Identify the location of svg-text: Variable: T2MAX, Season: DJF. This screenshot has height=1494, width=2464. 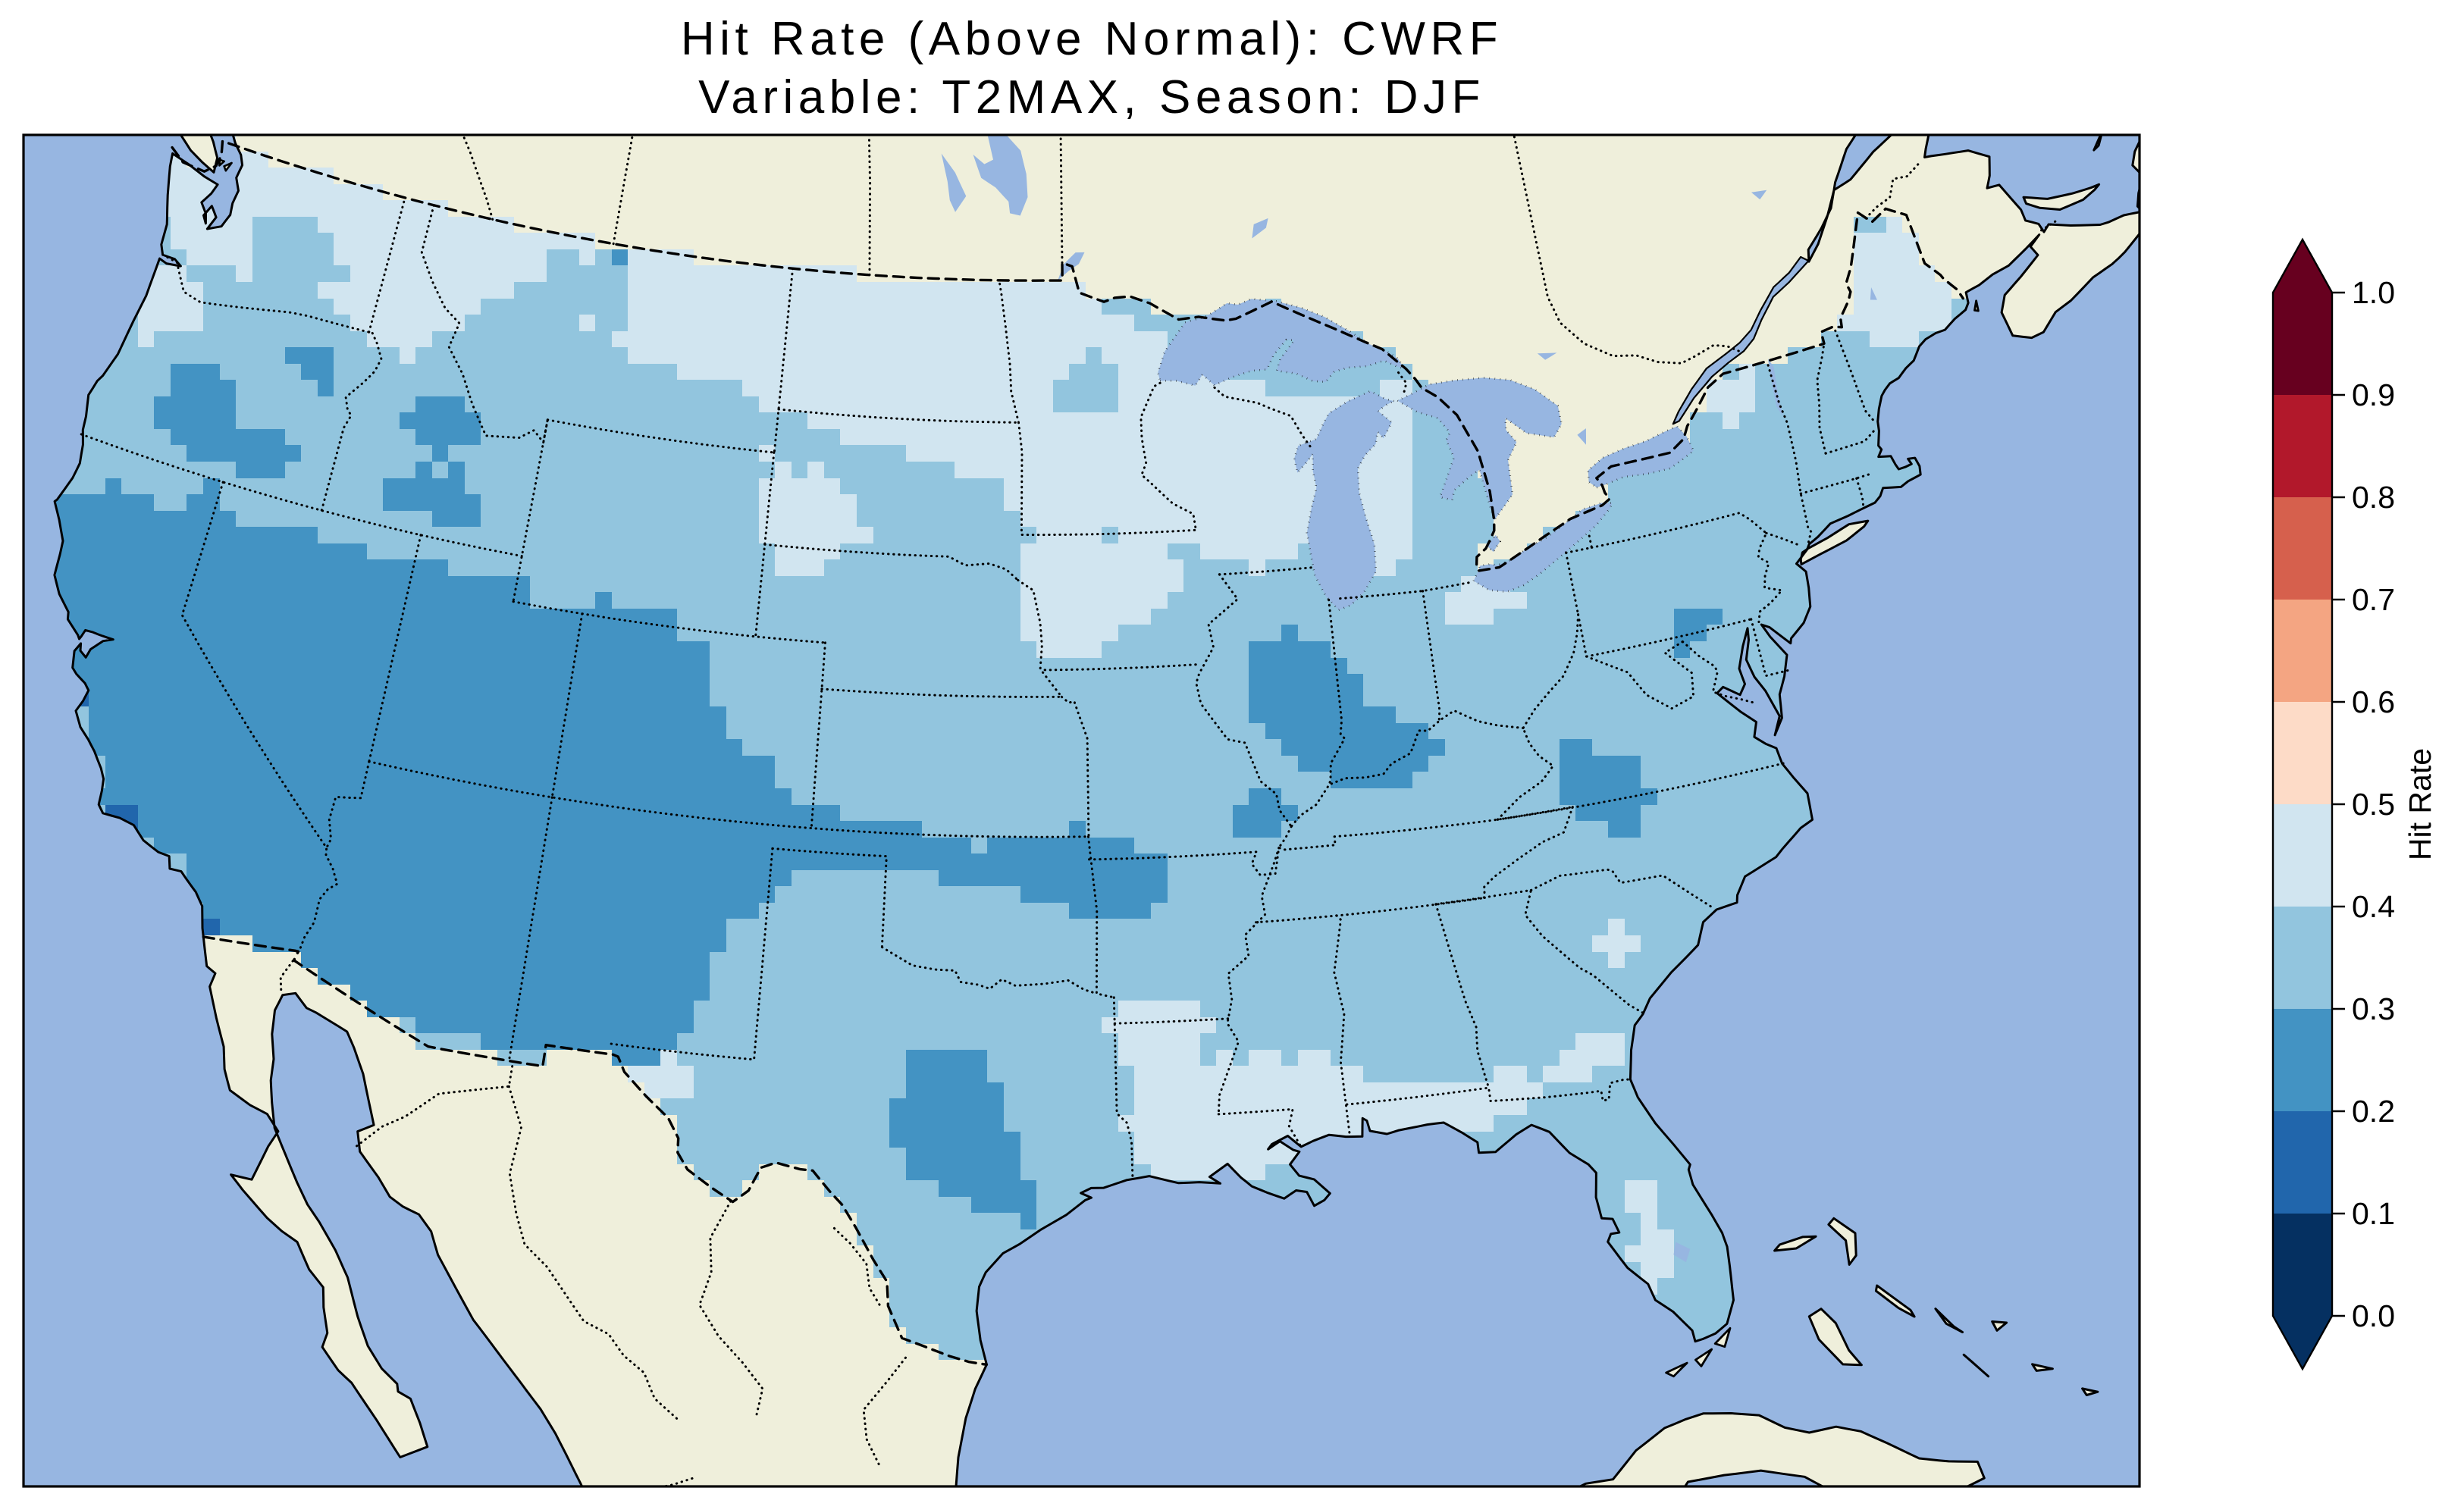
(1091, 97).